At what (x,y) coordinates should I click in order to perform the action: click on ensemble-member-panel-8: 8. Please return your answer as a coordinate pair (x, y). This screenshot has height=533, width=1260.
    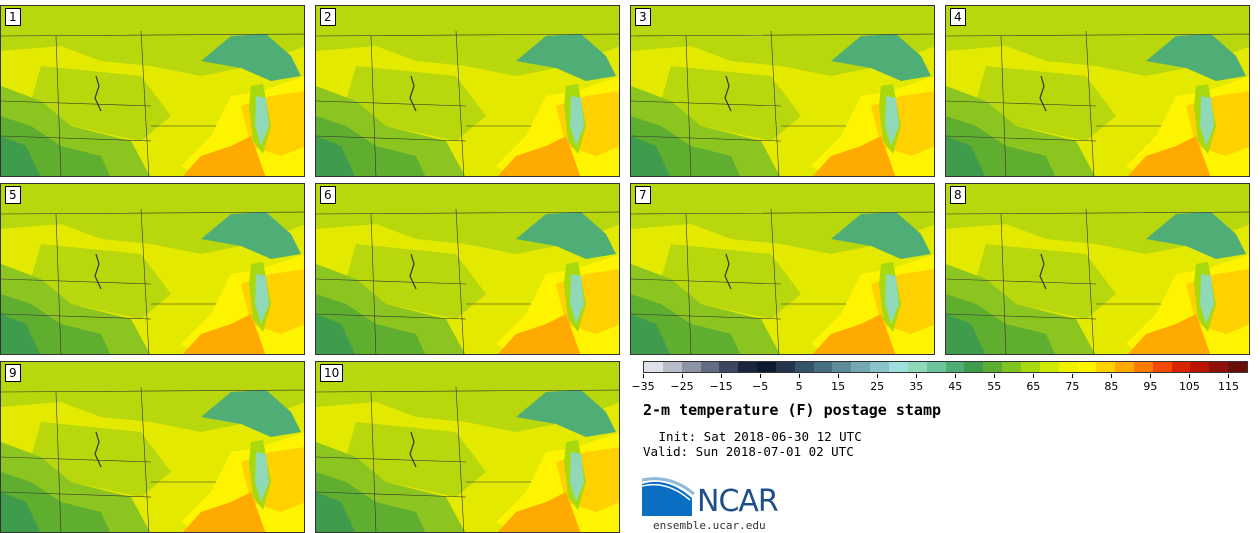
    Looking at the image, I should click on (1097, 269).